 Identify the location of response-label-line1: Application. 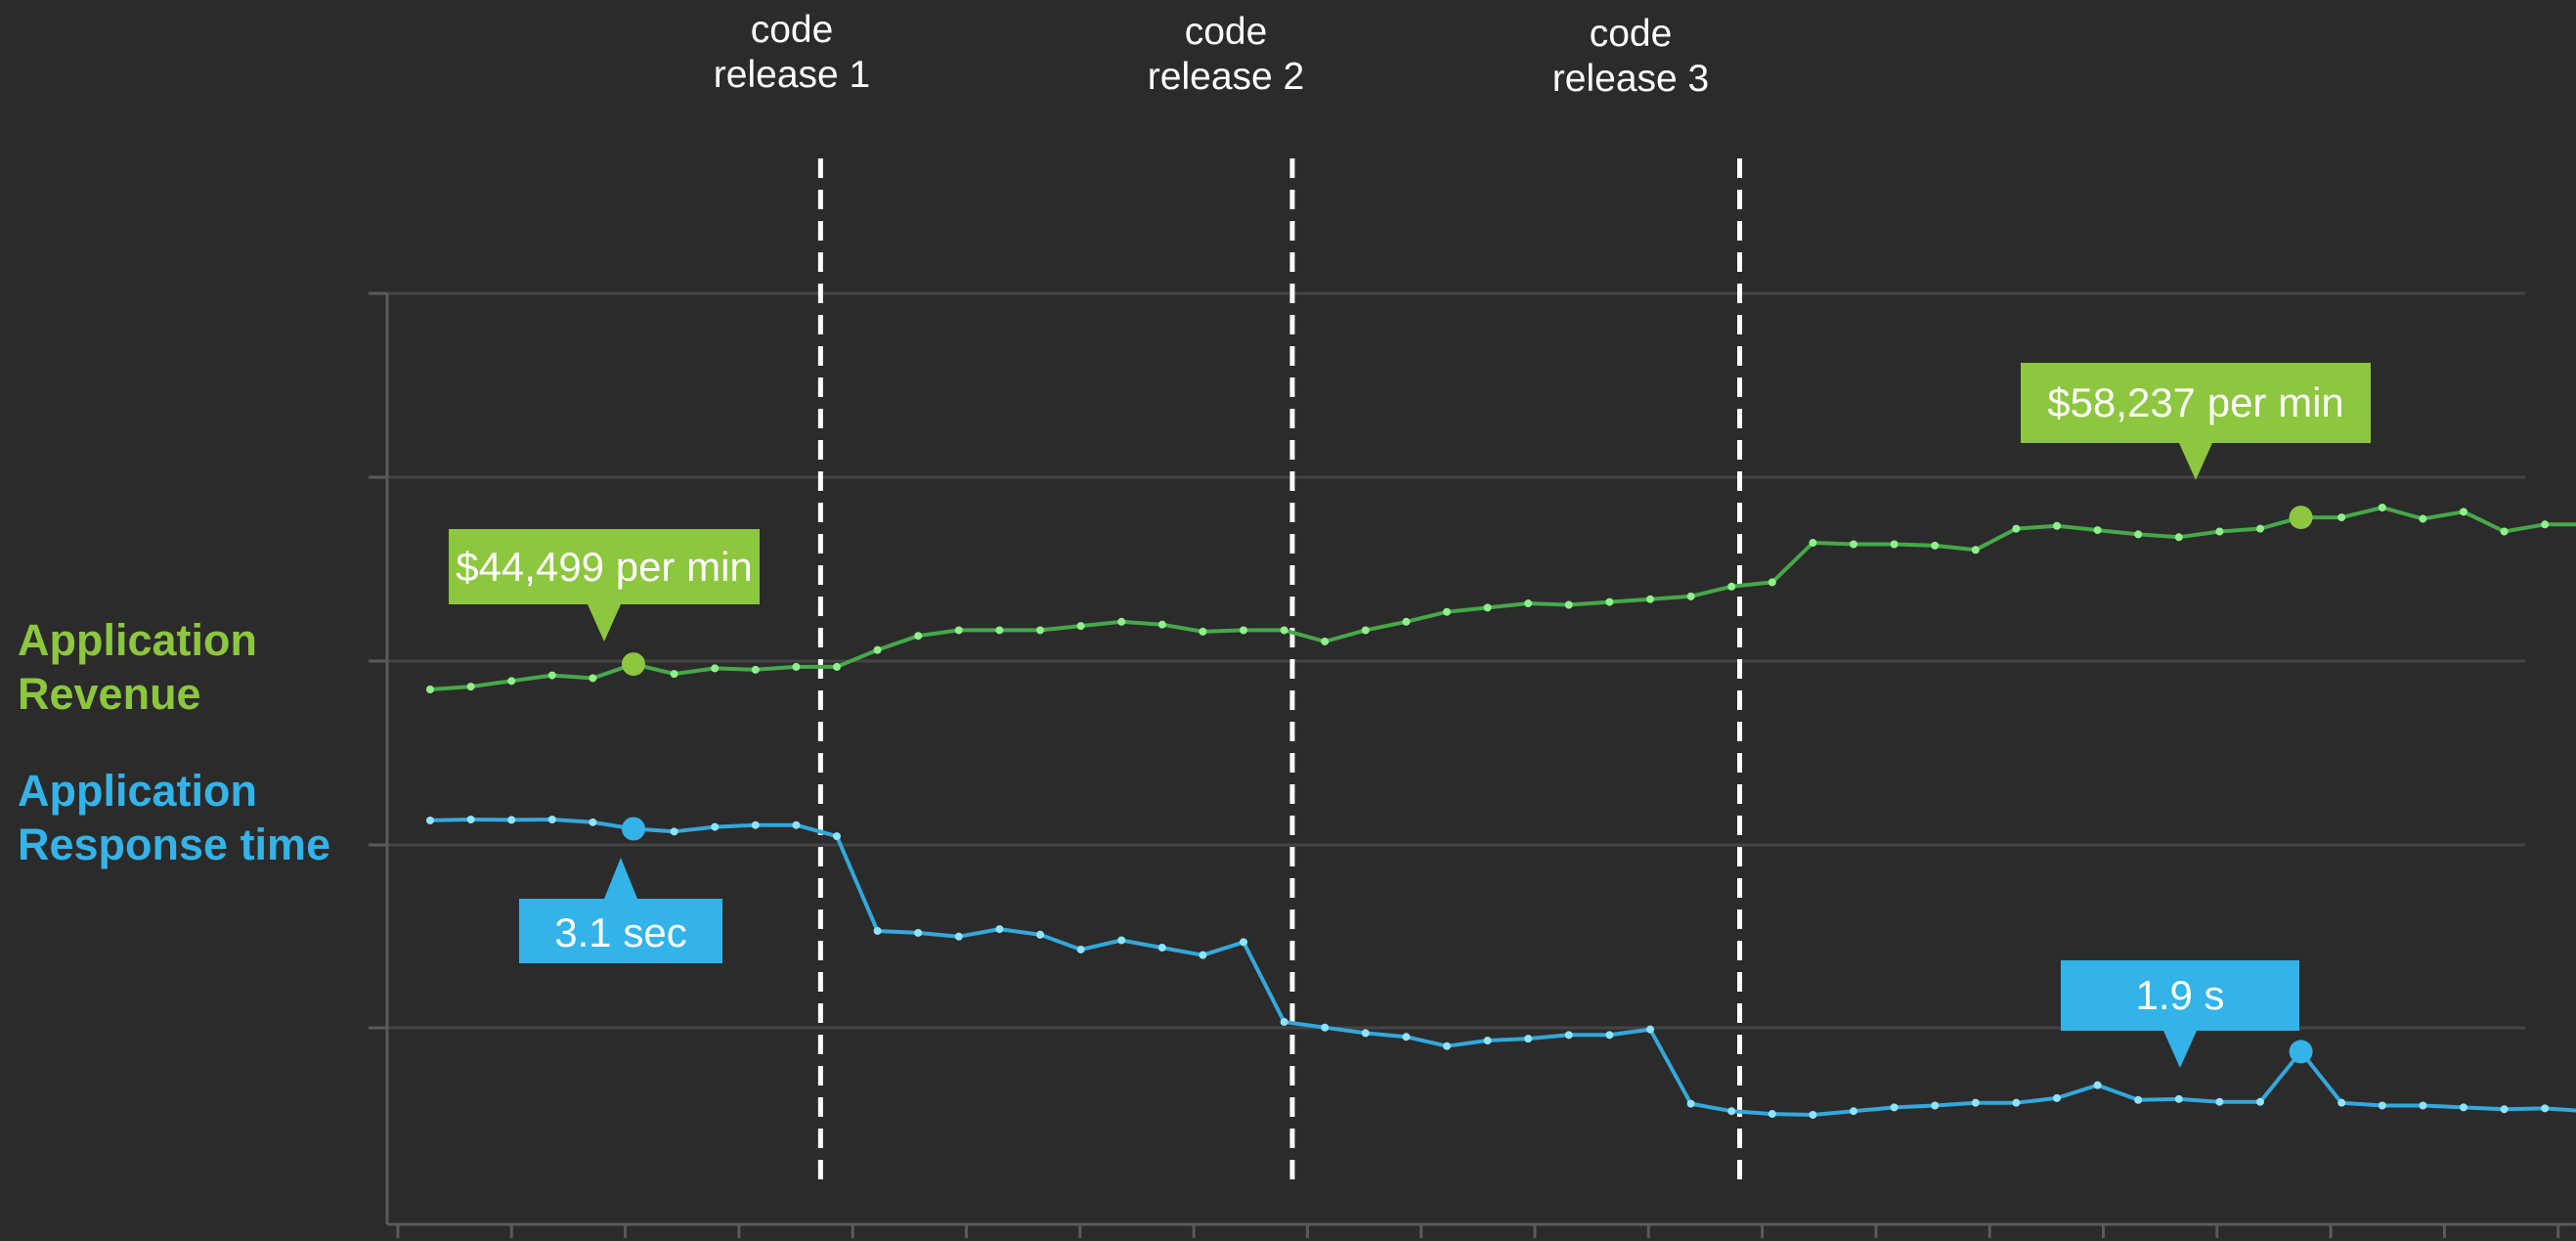
(137, 791).